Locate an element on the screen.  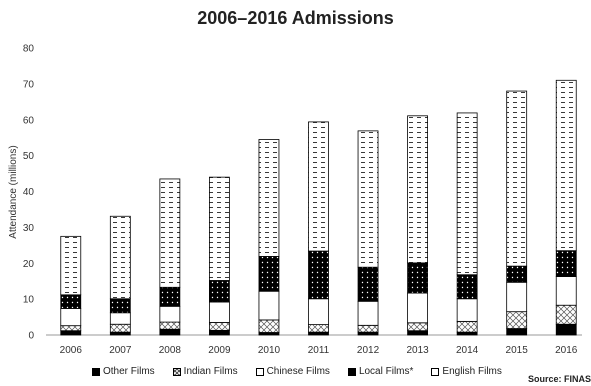
legend-item: Local Films* is located at coordinates (380, 371).